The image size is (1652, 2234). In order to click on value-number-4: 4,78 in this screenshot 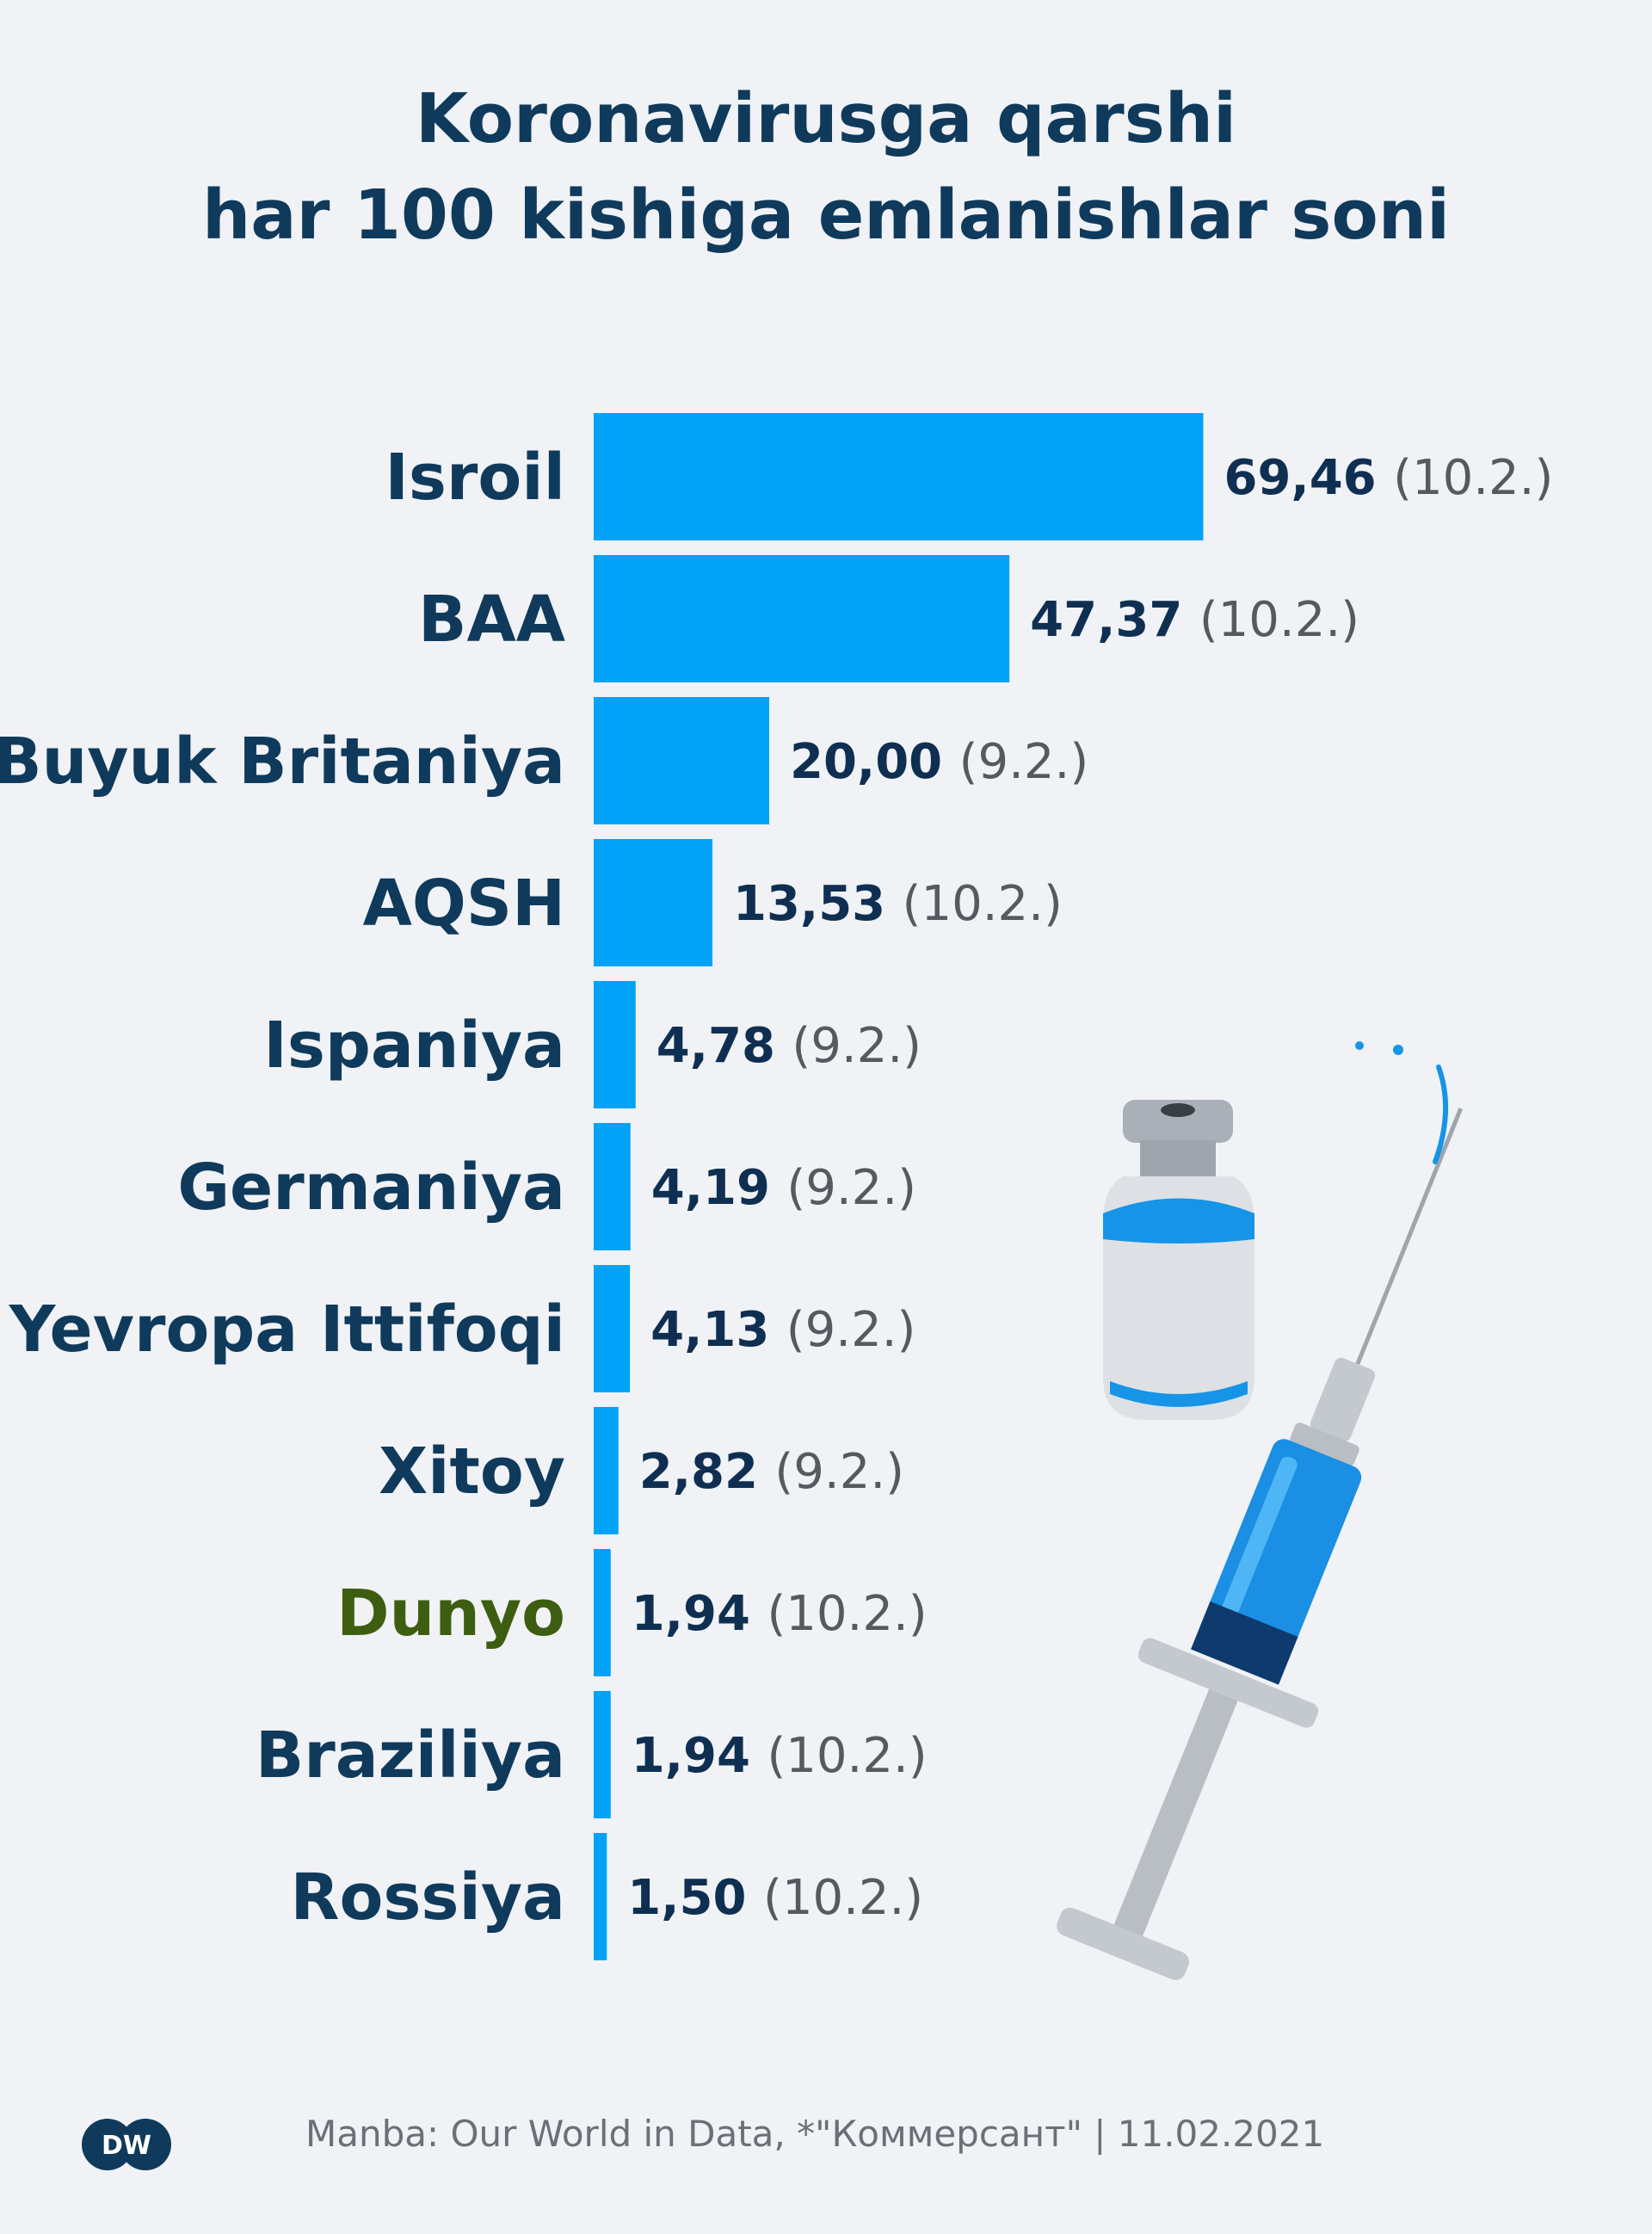, I will do `click(724, 1046)`.